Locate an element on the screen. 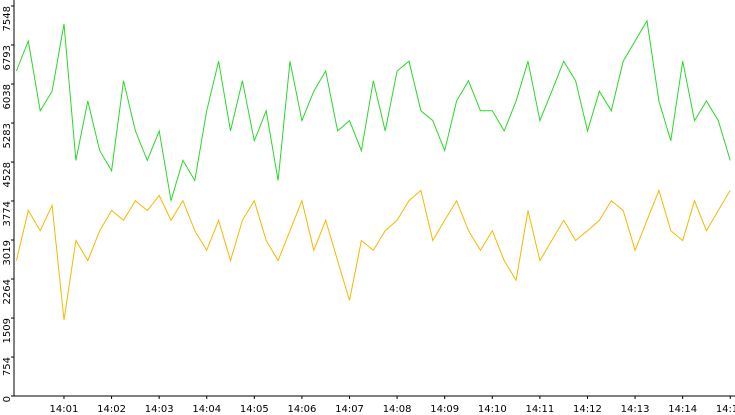 The height and width of the screenshot is (415, 735). x-tick-label: 14:02 is located at coordinates (111, 409).